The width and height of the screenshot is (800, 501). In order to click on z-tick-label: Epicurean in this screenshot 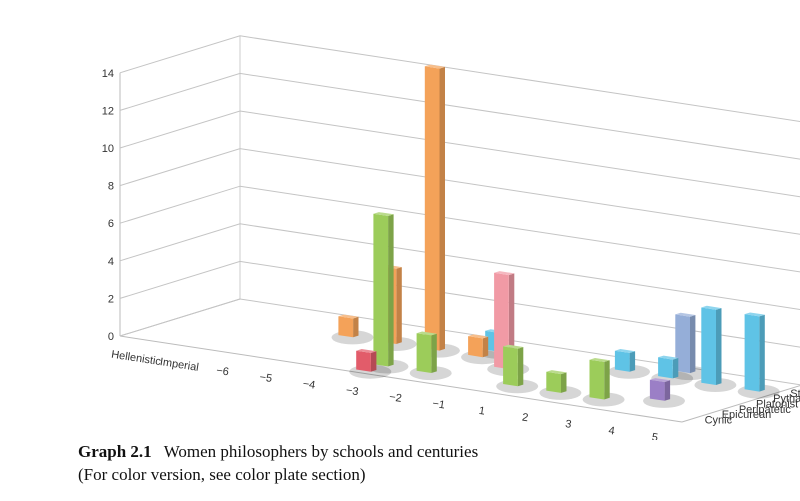, I will do `click(747, 415)`.